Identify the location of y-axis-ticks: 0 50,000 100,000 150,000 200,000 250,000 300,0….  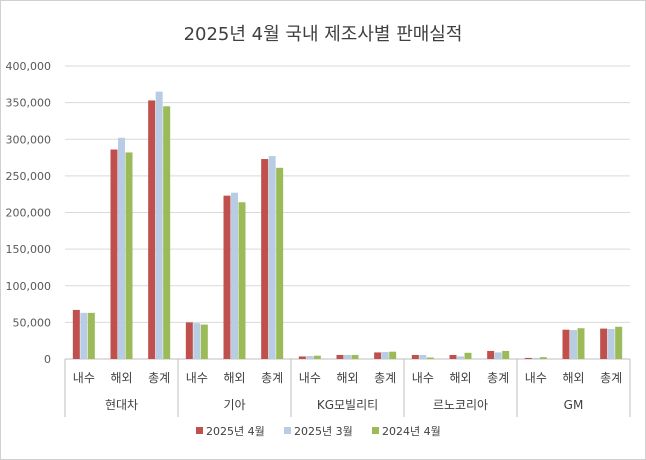
(29, 213).